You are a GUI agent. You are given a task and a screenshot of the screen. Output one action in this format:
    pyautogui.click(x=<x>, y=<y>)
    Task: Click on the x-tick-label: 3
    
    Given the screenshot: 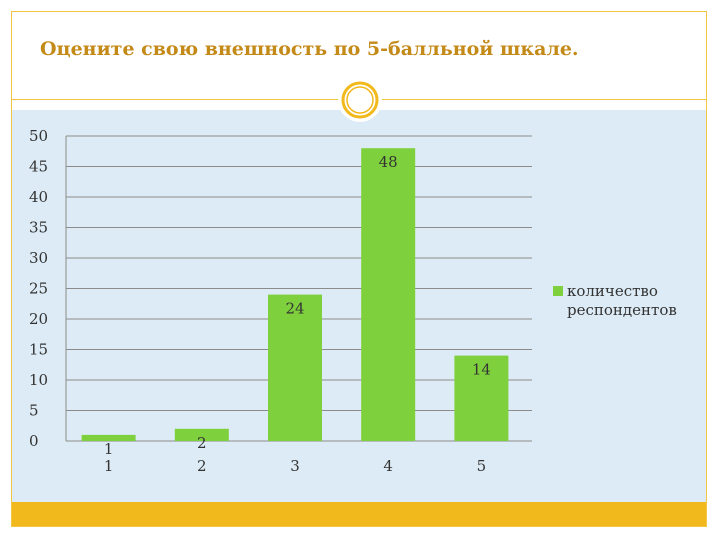 What is the action you would take?
    pyautogui.click(x=295, y=466)
    